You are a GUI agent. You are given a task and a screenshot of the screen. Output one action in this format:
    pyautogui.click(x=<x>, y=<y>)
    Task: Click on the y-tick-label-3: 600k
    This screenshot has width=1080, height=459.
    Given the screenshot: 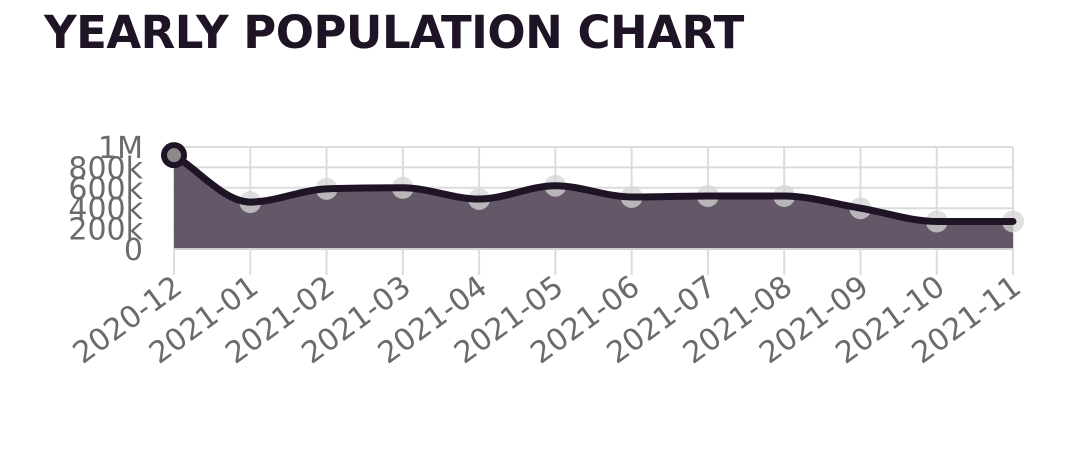 What is the action you would take?
    pyautogui.click(x=105, y=189)
    